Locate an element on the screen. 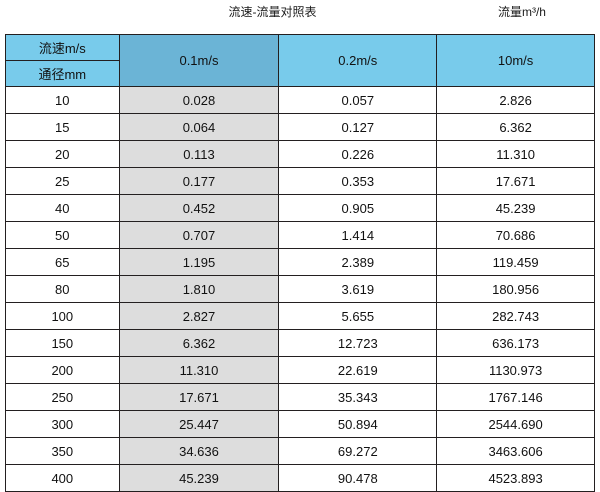 This screenshot has width=600, height=492. corner-header-diameter-unit: 通径mm is located at coordinates (62, 73).